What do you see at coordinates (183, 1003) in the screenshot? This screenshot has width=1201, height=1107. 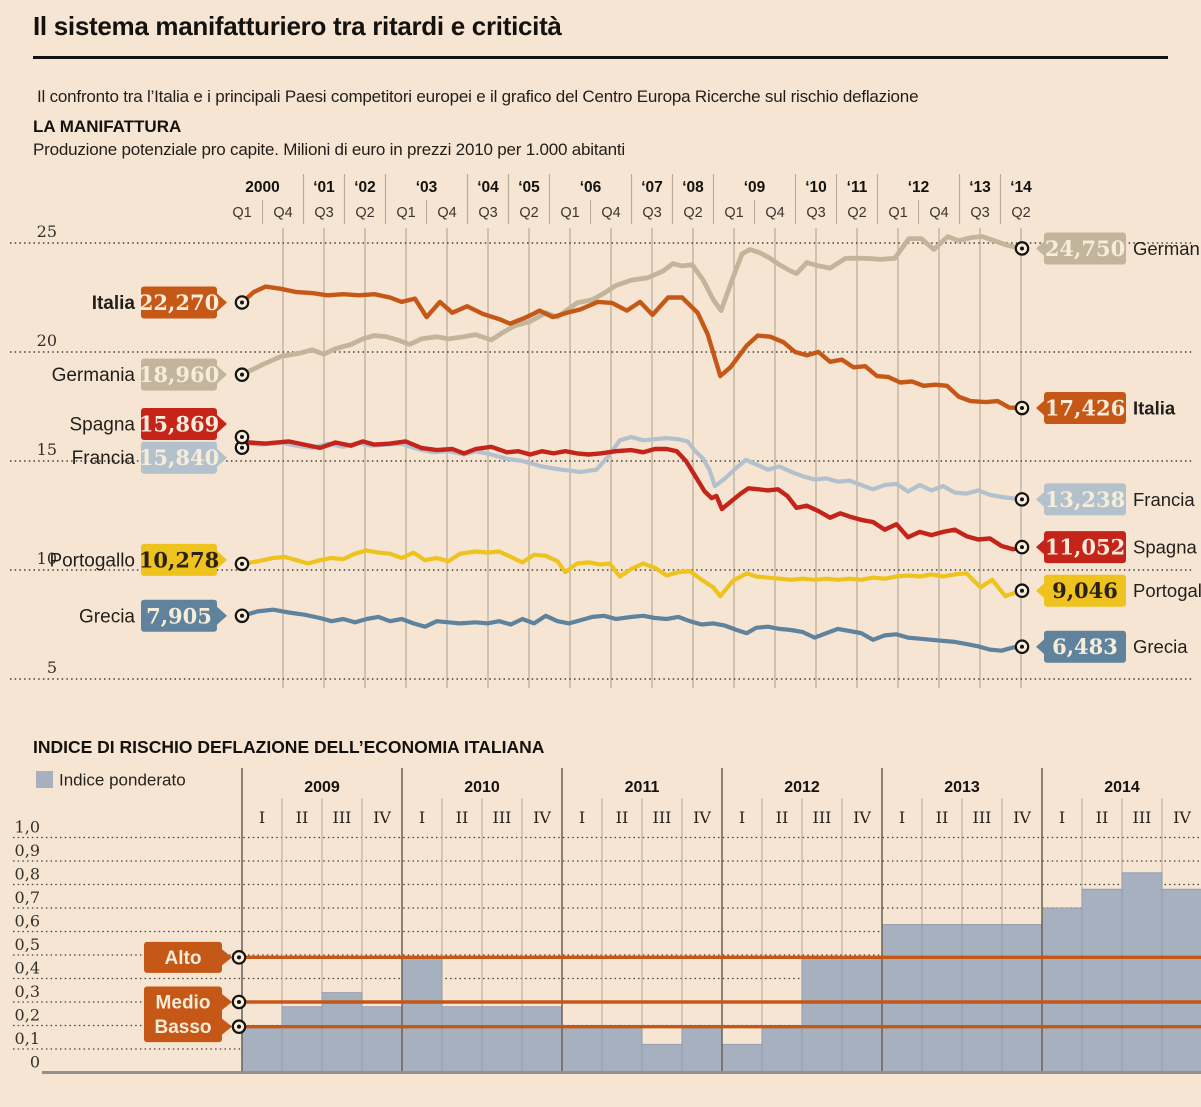 I see `threshold-label-medio: Medio` at bounding box center [183, 1003].